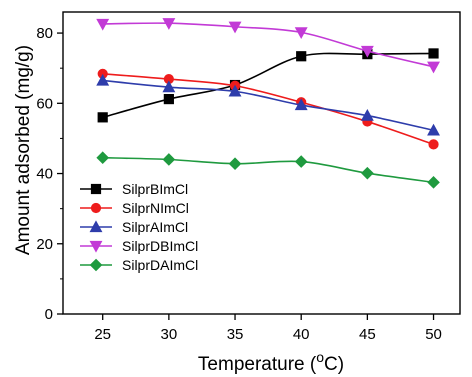 The width and height of the screenshot is (472, 377). Describe the element at coordinates (320, 357) in the screenshot. I see `x-axis-title-superscript: o` at that location.